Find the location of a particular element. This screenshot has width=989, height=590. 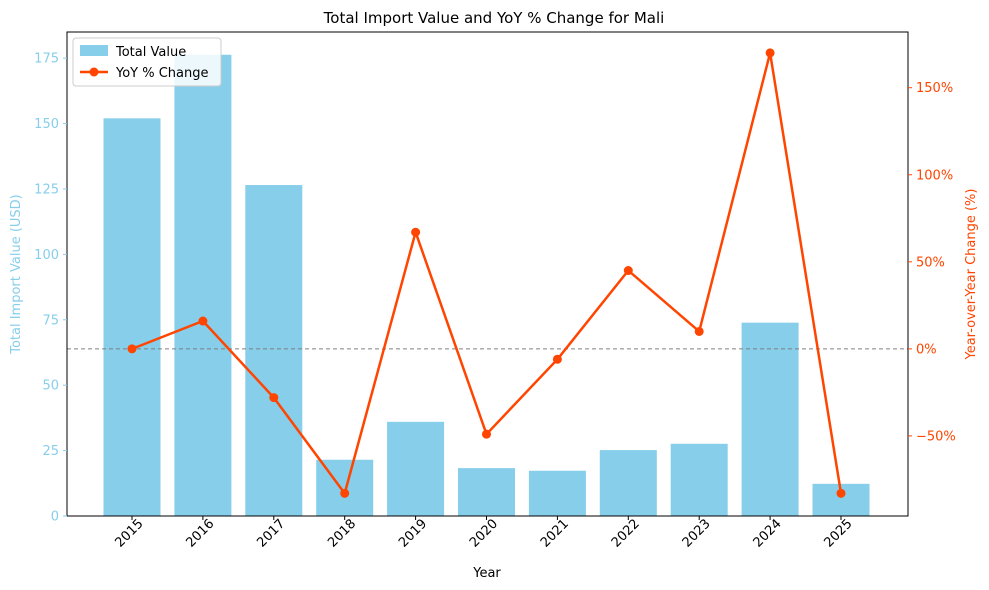

x-tick-label-2018: 2018 is located at coordinates (342, 534).